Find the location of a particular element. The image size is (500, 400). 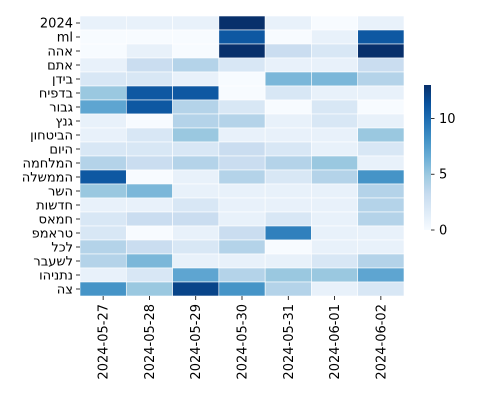

y-tick-label: הביטחון is located at coordinates (51, 136).